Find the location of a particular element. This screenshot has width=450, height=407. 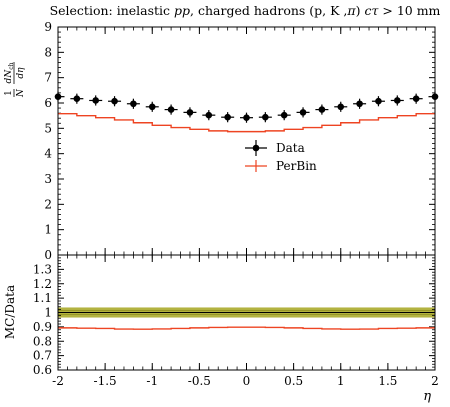

x-tick-label: 0 is located at coordinates (247, 381).